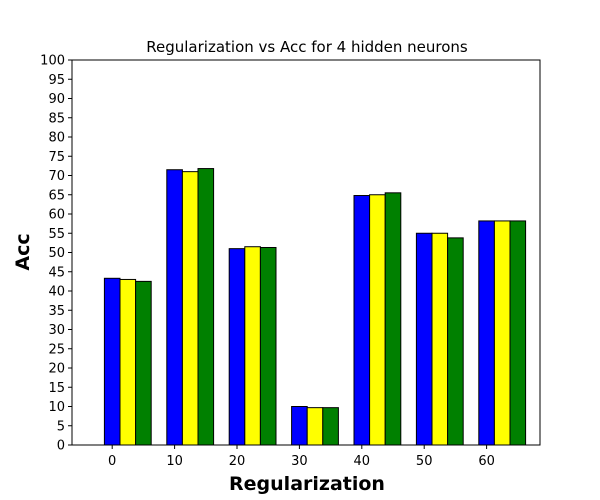  I want to click on y-tick-label: 70, so click(56, 176).